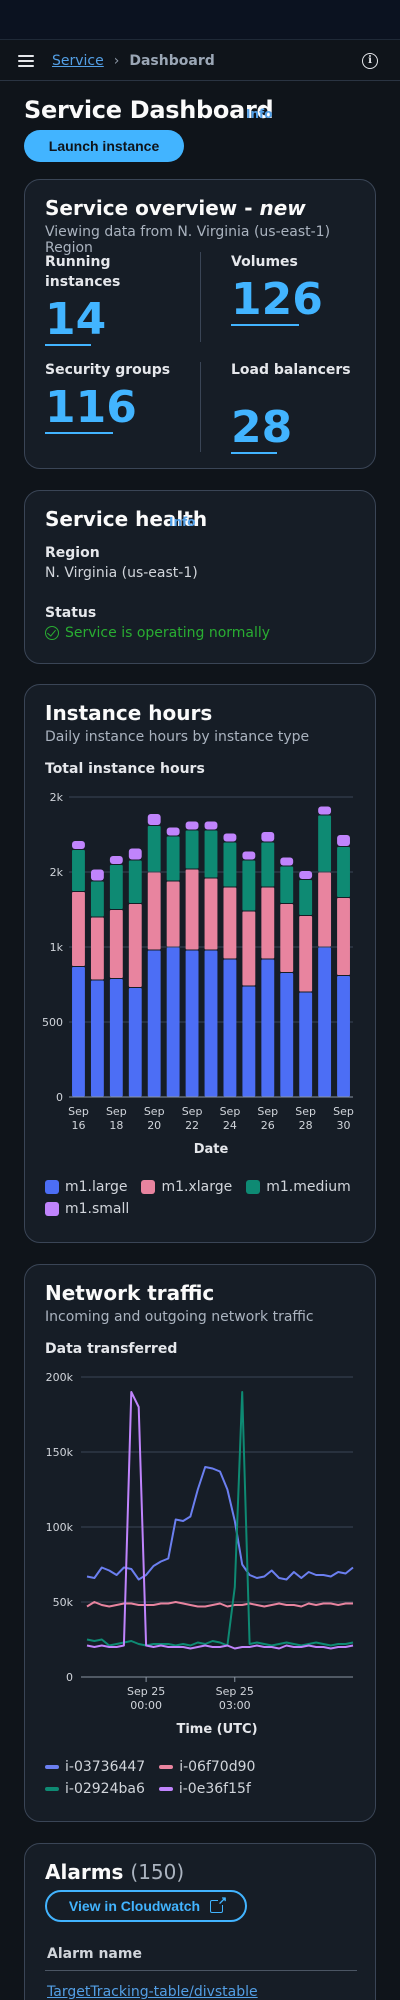  I want to click on legend-label: m1.small, so click(97, 1209).